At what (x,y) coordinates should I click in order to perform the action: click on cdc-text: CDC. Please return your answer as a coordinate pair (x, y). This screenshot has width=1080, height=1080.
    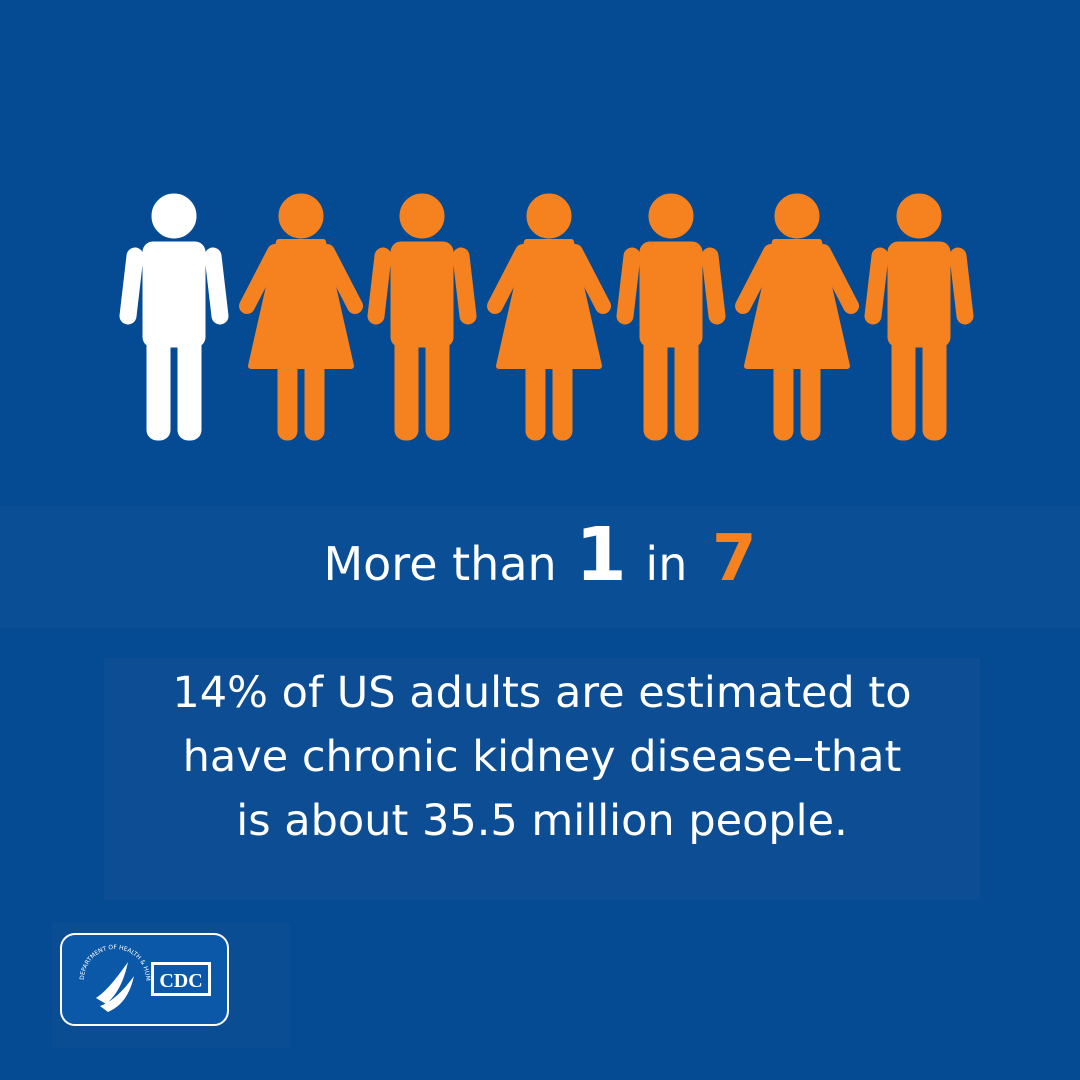
    Looking at the image, I should click on (180, 981).